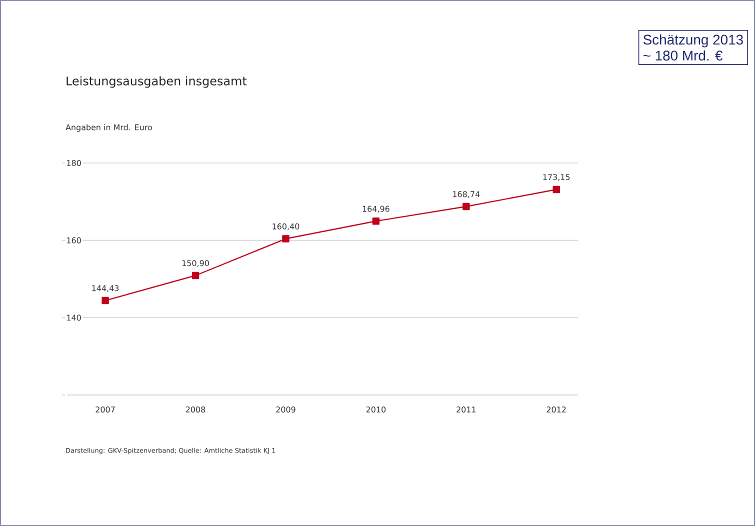 This screenshot has height=526, width=755. What do you see at coordinates (683, 55) in the screenshot?
I see `text: ~ 180 Mrd. €` at bounding box center [683, 55].